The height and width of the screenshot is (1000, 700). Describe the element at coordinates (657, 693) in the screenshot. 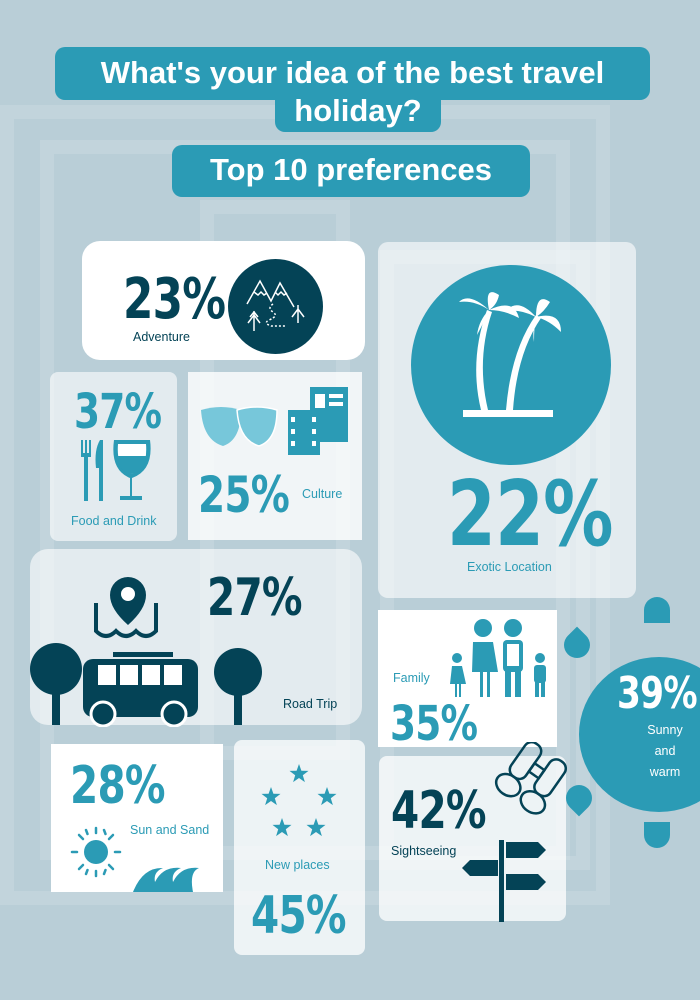

I see `sunny-value: 39%` at that location.